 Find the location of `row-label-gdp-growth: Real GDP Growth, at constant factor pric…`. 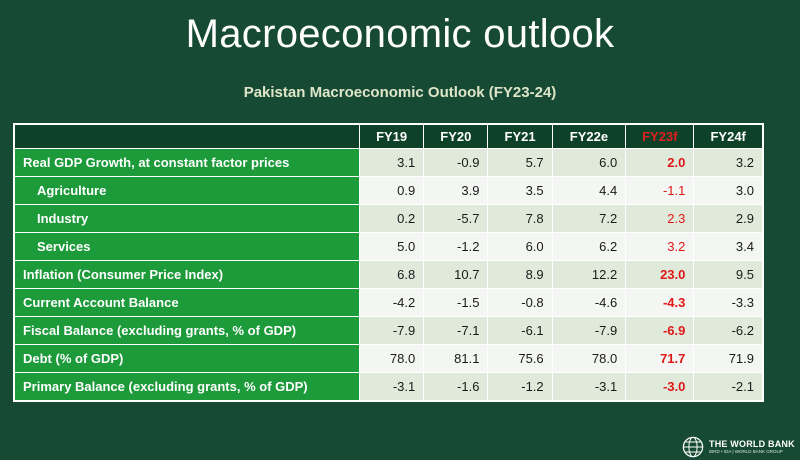

row-label-gdp-growth: Real GDP Growth, at constant factor pric… is located at coordinates (186, 162).